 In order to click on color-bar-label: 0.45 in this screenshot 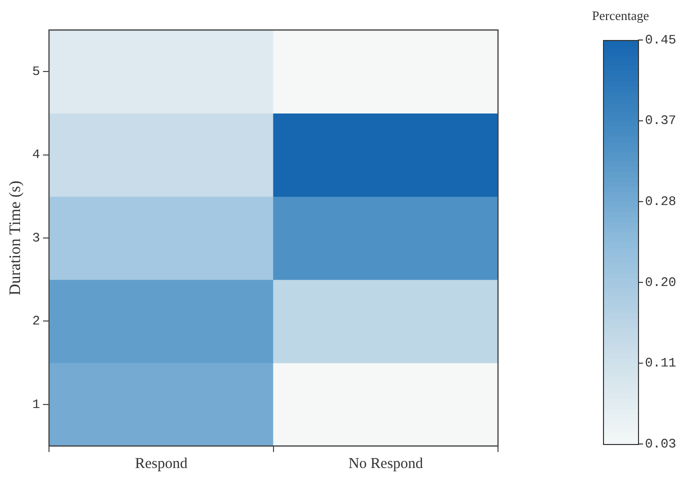, I will do `click(660, 40)`.